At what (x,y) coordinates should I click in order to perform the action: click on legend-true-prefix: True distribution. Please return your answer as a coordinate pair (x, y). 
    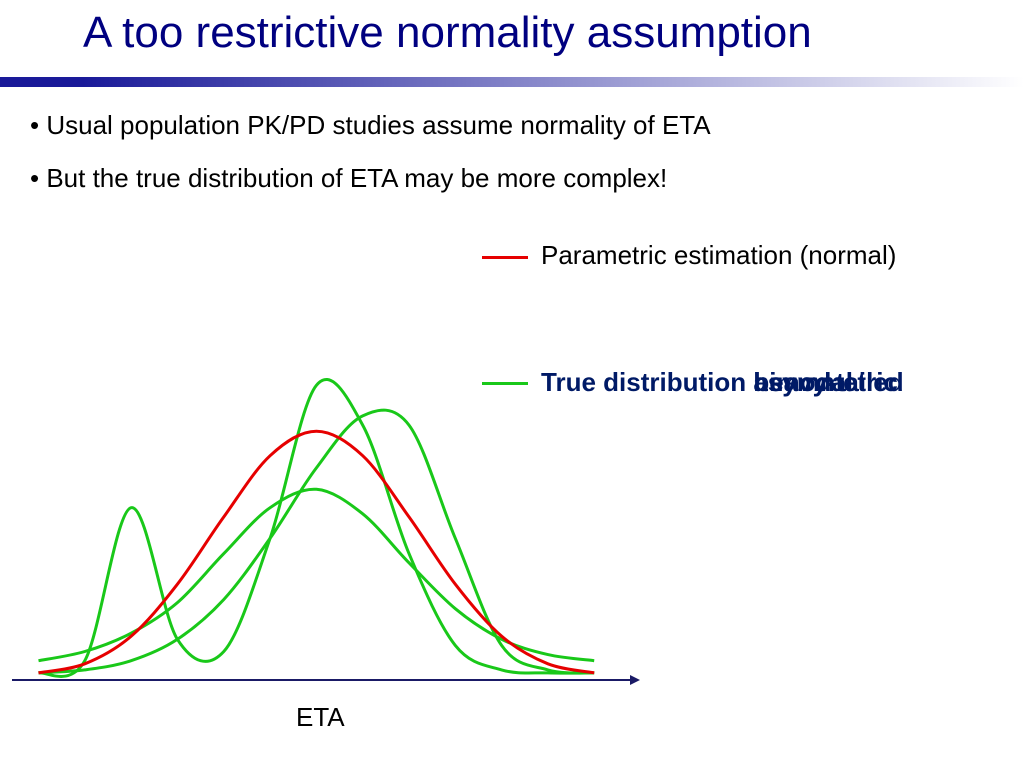
    Looking at the image, I should click on (644, 382).